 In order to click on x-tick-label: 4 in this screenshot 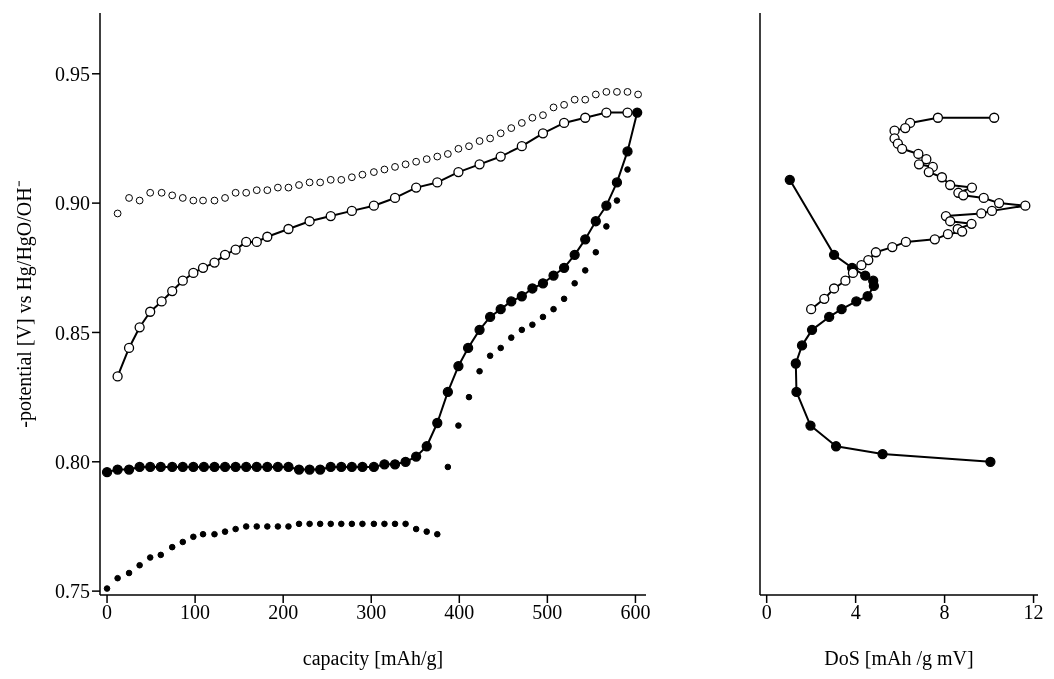, I will do `click(855, 612)`.